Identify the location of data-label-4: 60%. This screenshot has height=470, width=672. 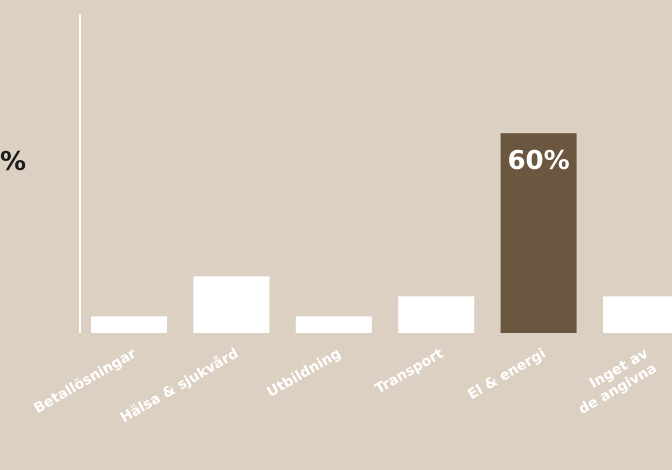
(538, 161).